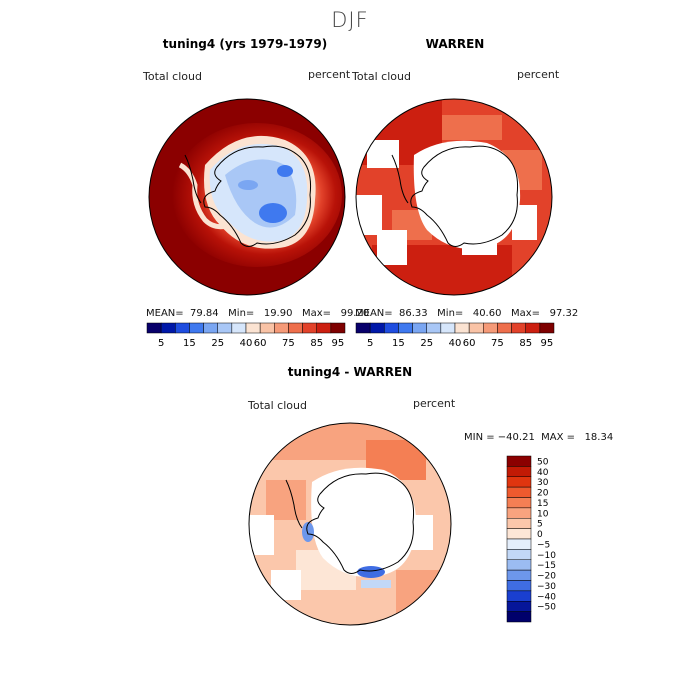  What do you see at coordinates (546, 556) in the screenshot?
I see `diff-colorbar-tick-label: −10` at bounding box center [546, 556].